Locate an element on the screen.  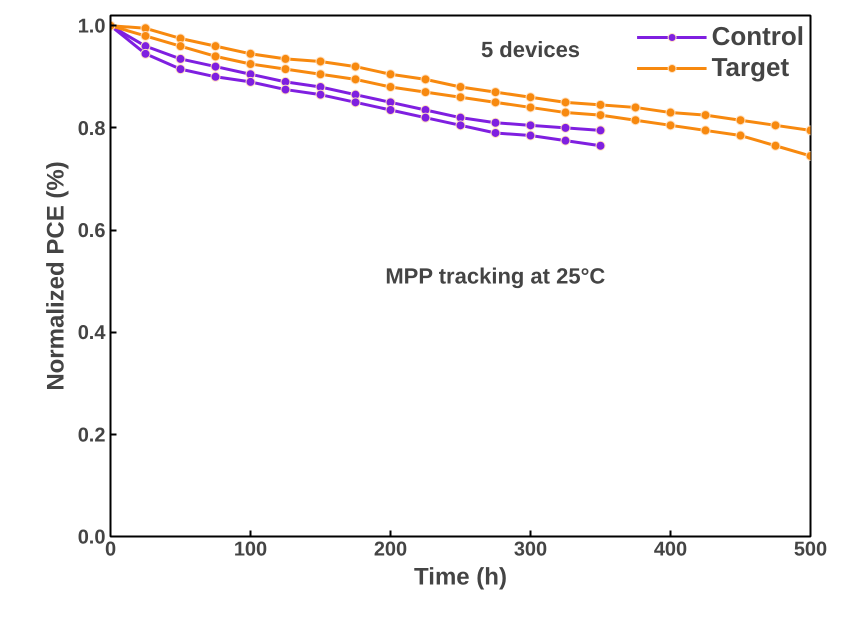
x-tick-label: 300 is located at coordinates (531, 549).